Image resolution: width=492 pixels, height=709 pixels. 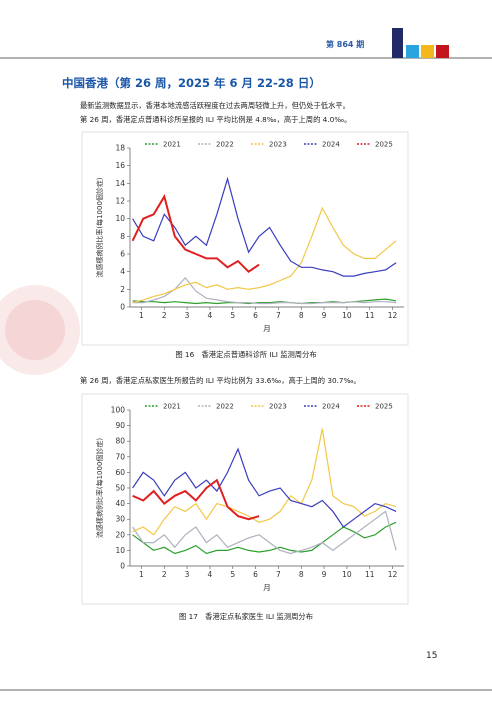 I want to click on y-tick-label: 70, so click(x=120, y=456).